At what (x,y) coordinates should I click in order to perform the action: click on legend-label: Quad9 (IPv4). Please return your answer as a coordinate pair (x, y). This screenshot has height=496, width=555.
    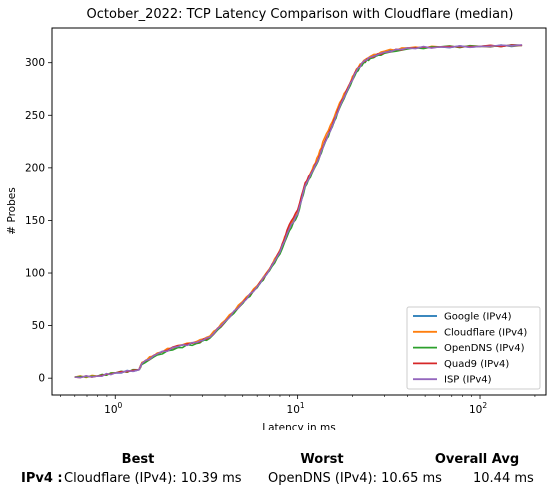
    Looking at the image, I should click on (476, 364).